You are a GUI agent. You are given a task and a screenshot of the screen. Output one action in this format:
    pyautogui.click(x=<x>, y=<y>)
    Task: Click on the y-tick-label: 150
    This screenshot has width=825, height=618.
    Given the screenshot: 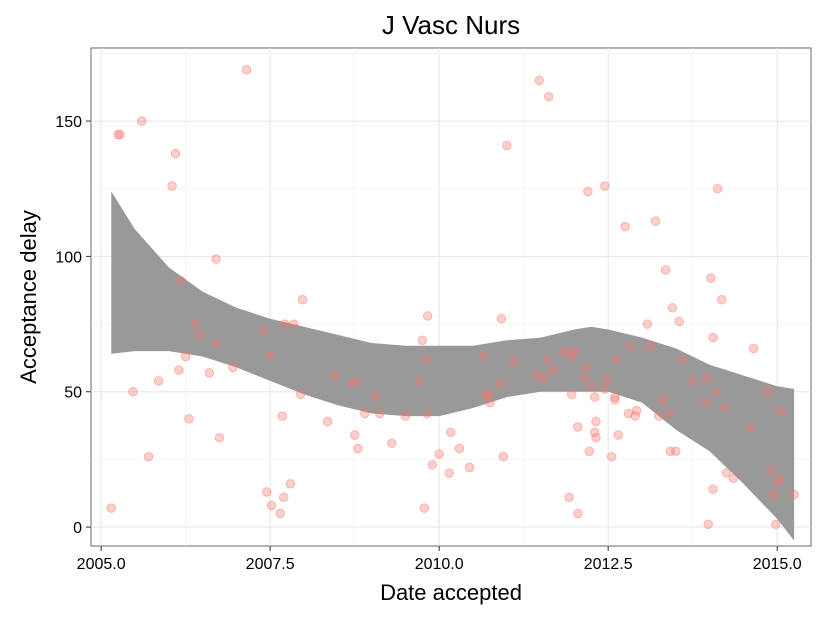 What is the action you would take?
    pyautogui.click(x=68, y=122)
    